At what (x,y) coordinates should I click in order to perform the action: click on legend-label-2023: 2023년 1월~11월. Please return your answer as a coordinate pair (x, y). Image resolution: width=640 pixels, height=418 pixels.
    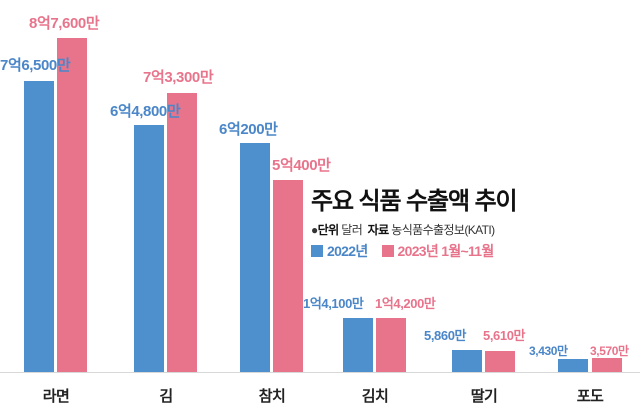
    Looking at the image, I should click on (446, 250).